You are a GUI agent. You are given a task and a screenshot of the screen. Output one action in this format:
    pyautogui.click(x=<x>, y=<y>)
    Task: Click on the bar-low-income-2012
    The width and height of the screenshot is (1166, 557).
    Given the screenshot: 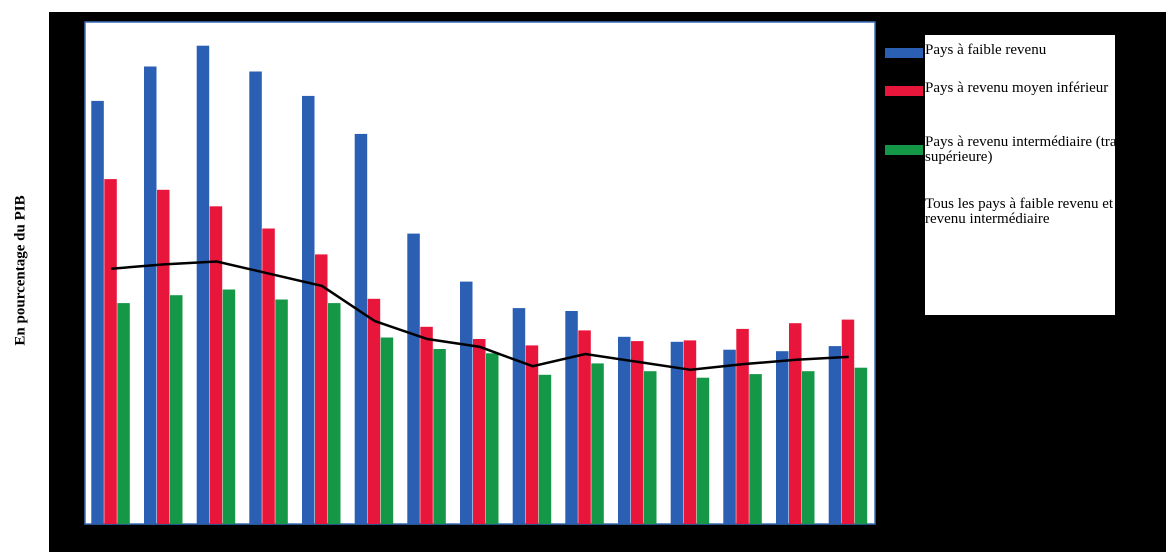 What is the action you would take?
    pyautogui.click(x=729, y=436)
    